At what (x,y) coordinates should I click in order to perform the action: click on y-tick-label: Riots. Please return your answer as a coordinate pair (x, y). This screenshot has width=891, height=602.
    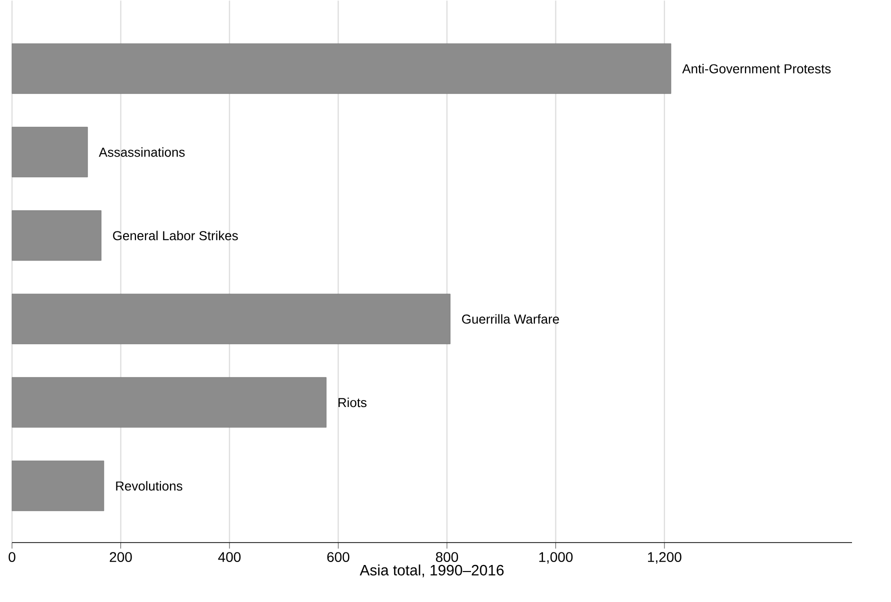
    Looking at the image, I should click on (352, 403).